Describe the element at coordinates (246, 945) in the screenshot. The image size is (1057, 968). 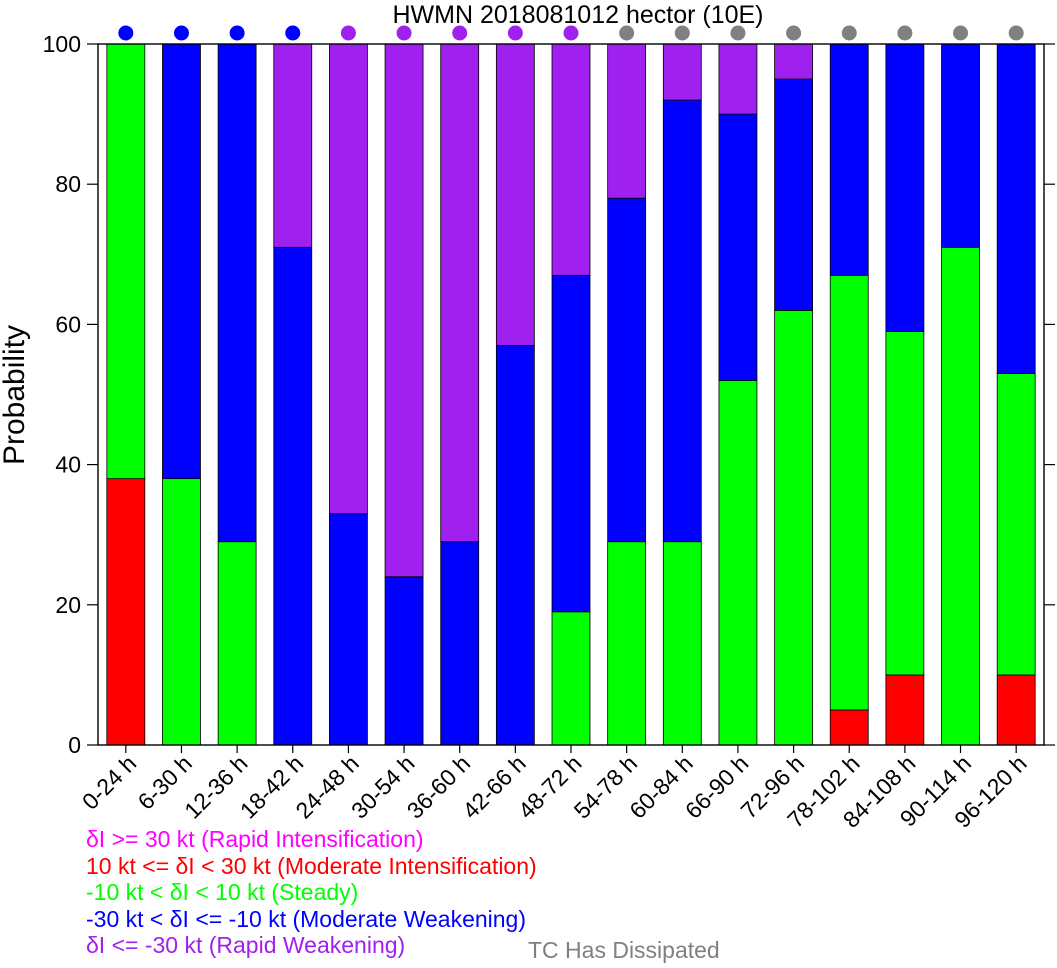
I see `legend-item-rapid-weakening: δI <= -30 kt (Rapid Weakening)` at that location.